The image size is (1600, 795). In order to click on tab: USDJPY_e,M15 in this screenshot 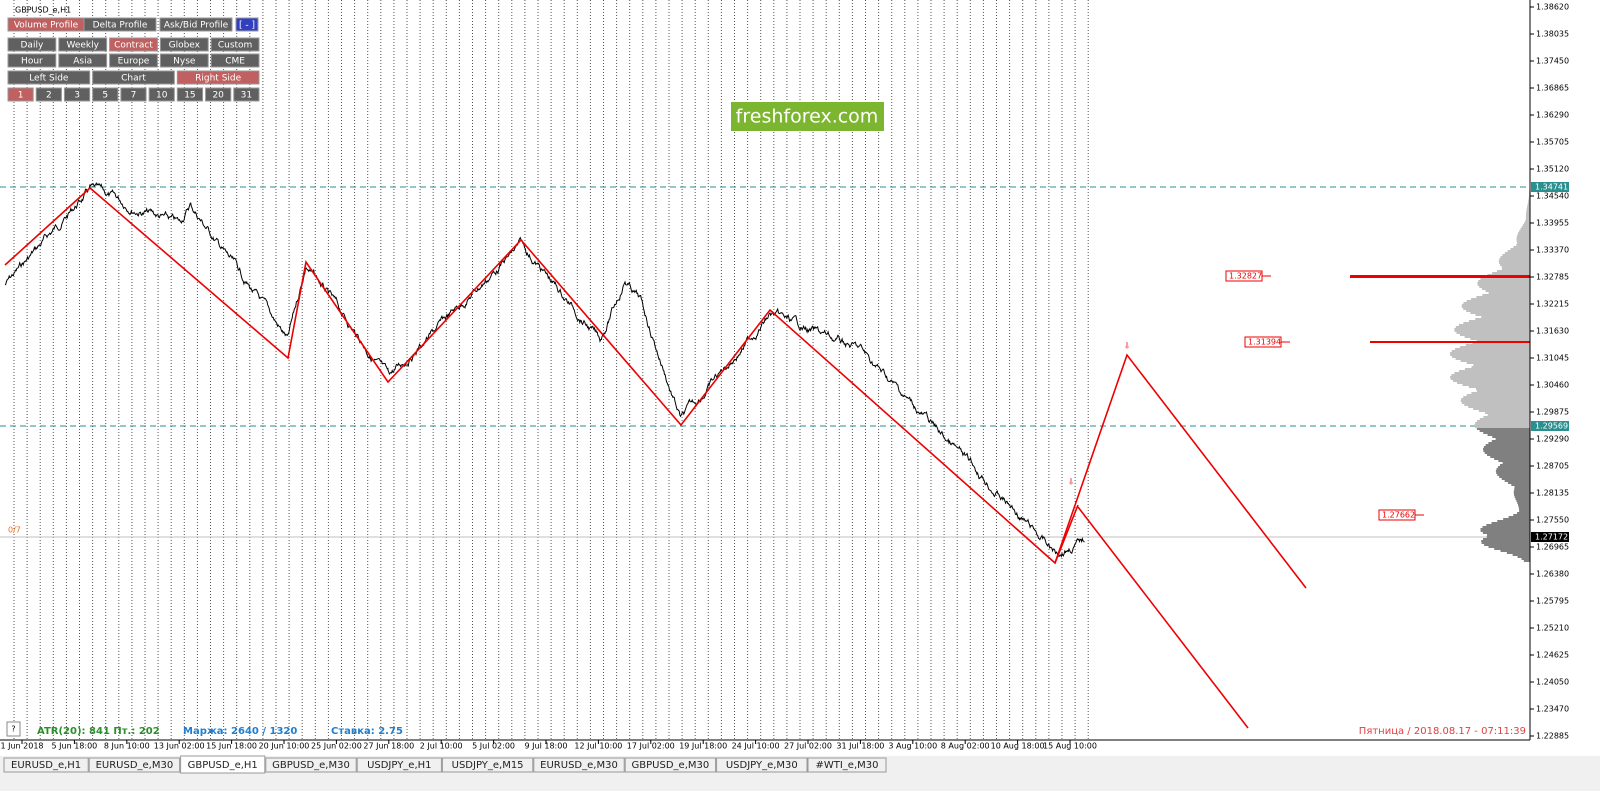, I will do `click(488, 765)`.